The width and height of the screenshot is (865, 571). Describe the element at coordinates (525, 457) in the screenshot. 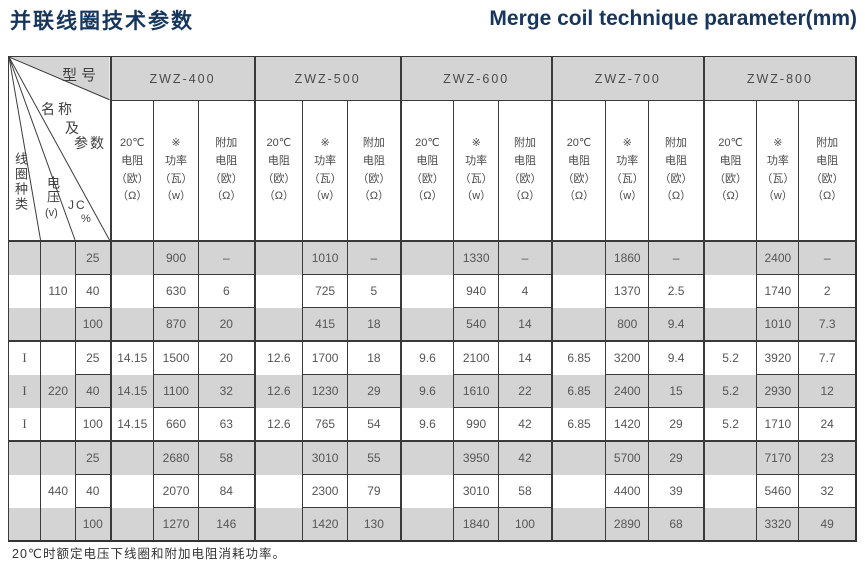

I see `extra-resistance-cell: 42` at that location.